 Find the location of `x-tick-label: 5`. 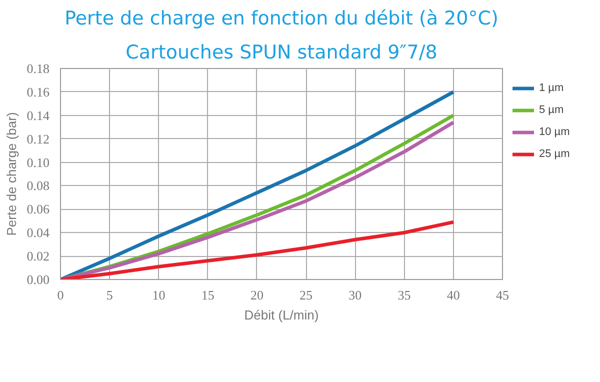

x-tick-label: 5 is located at coordinates (109, 295).